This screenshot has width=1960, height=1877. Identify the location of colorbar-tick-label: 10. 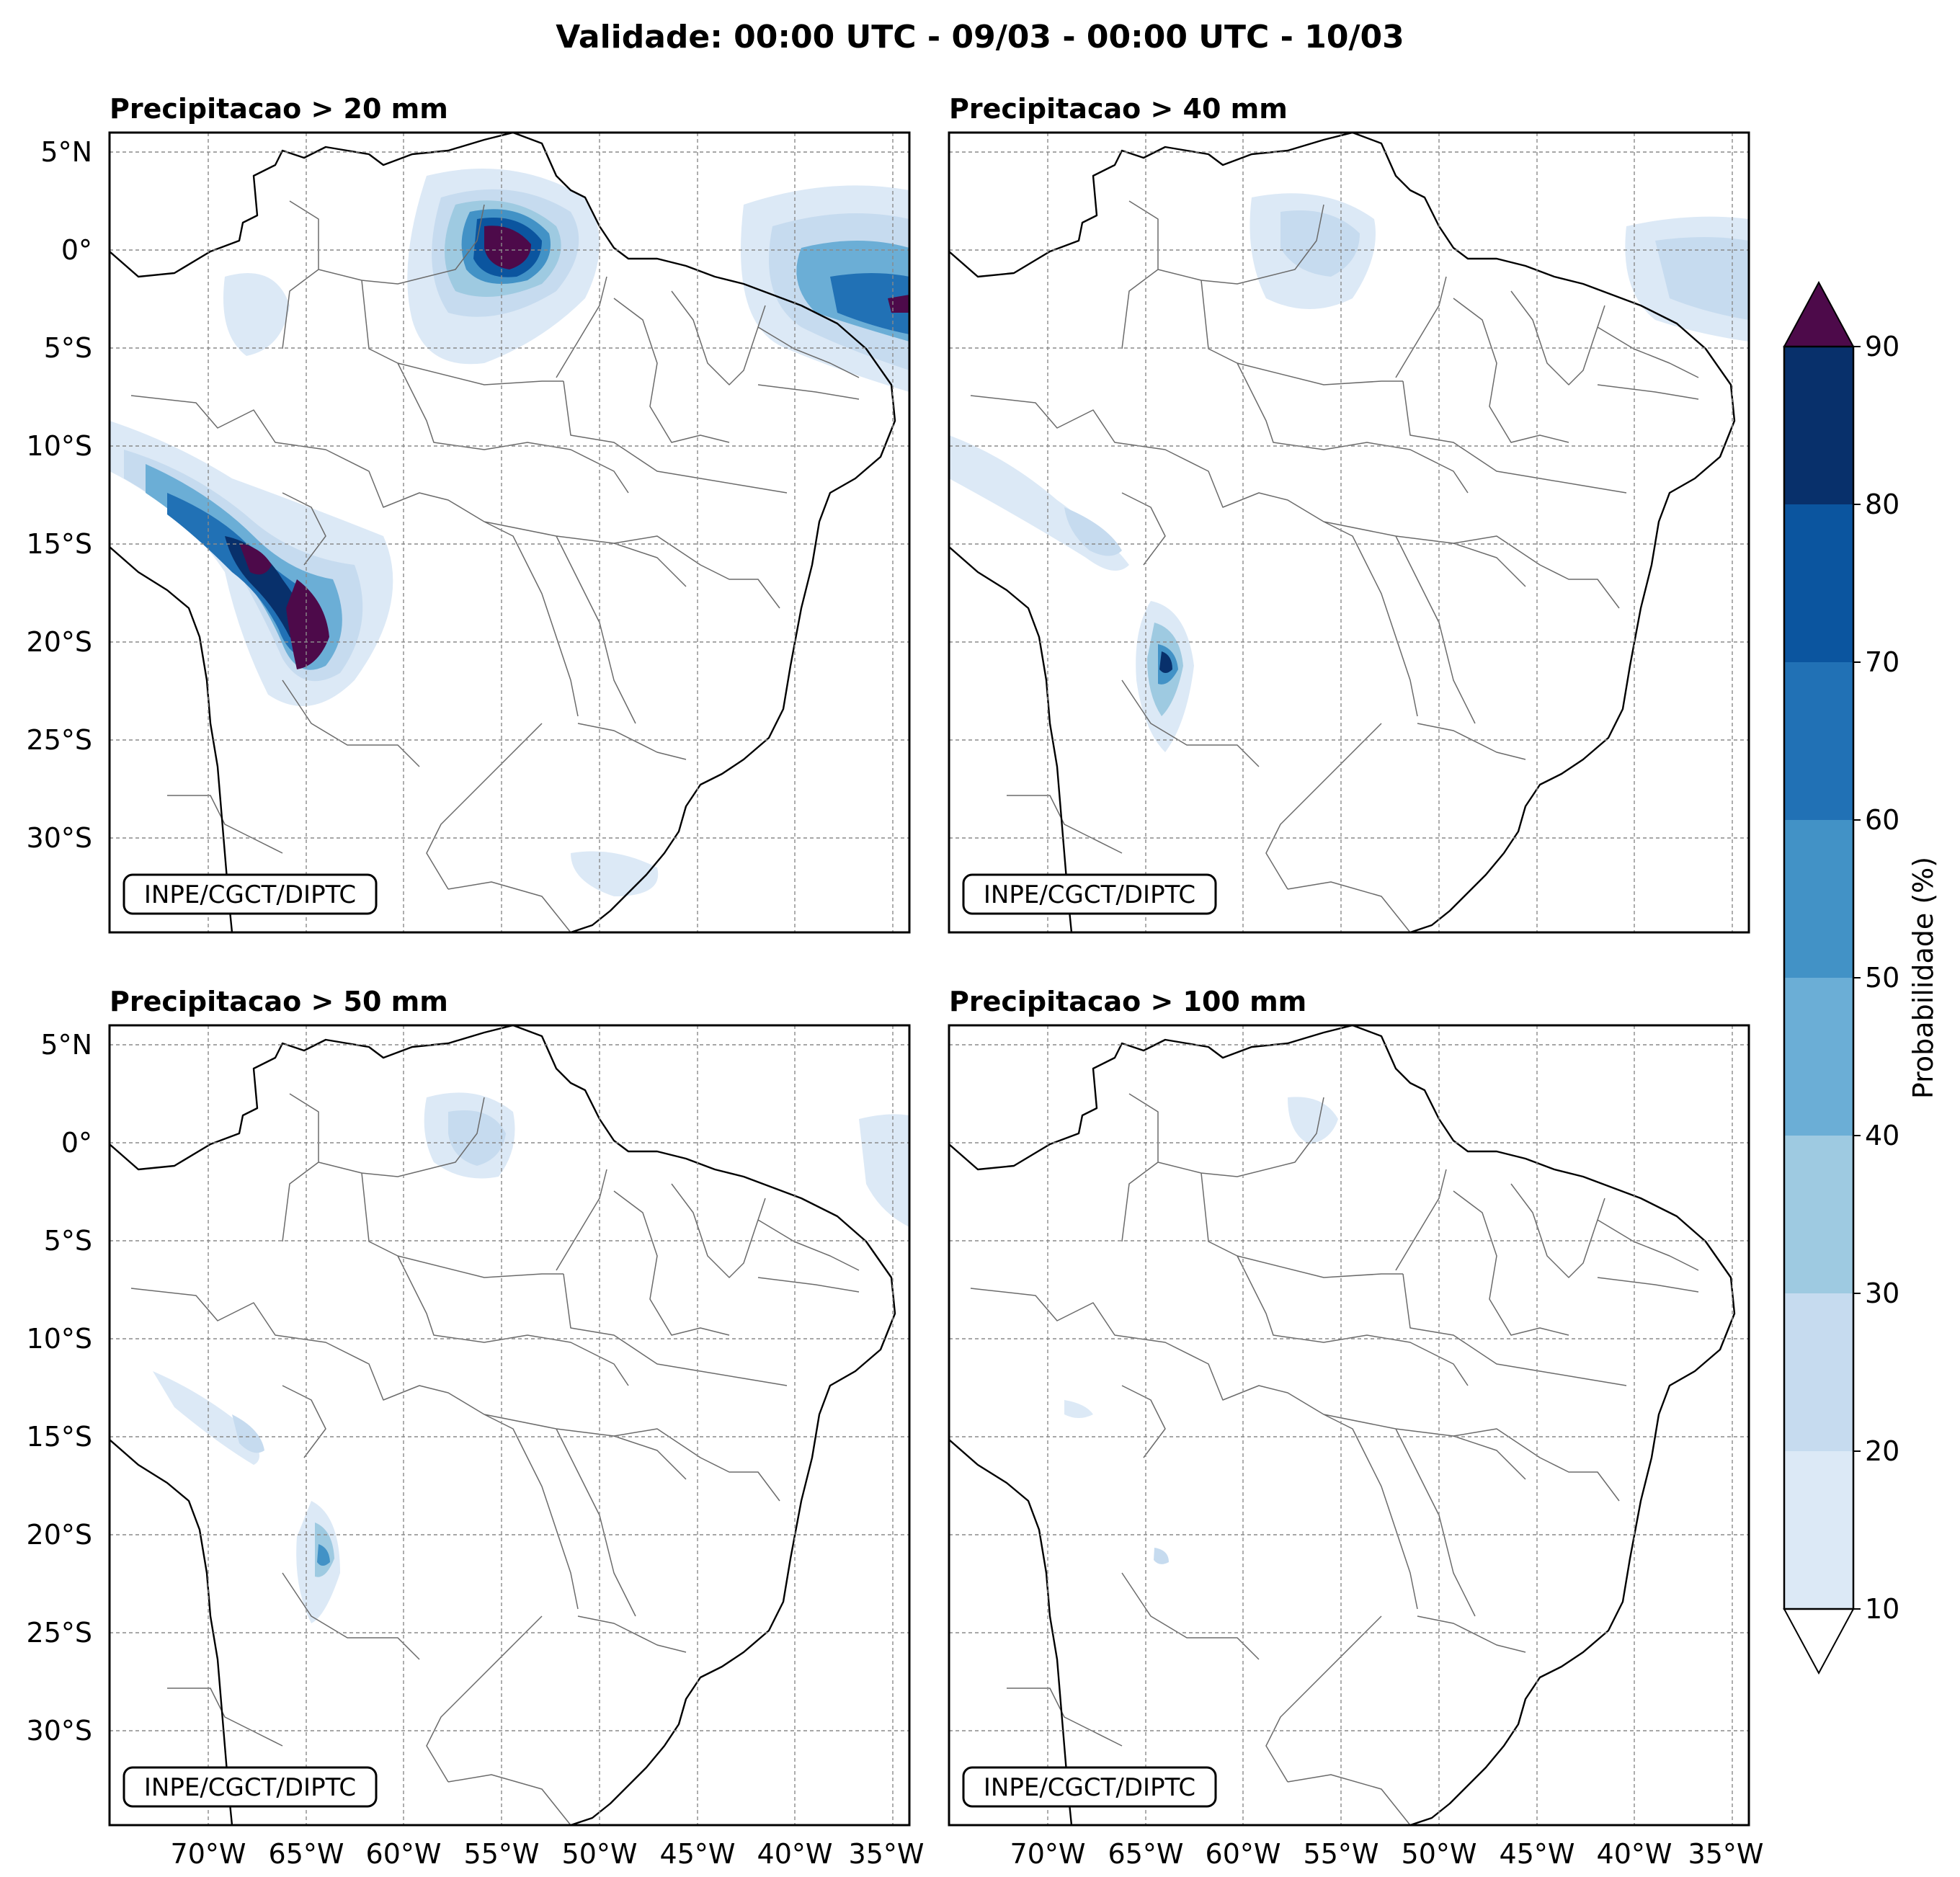
(1882, 1609).